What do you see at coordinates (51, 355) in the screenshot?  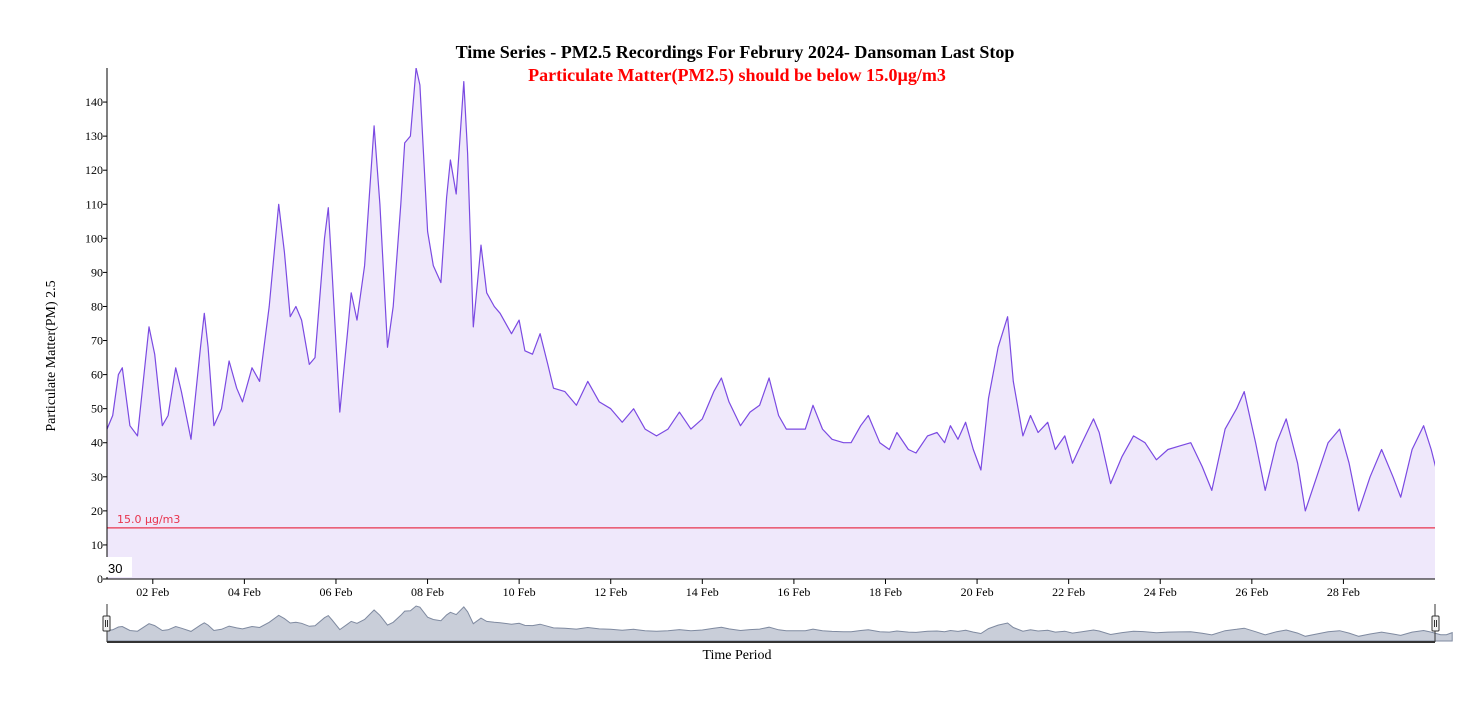 I see `y-axis-label: Particulate Matter(PM) 2.5` at bounding box center [51, 355].